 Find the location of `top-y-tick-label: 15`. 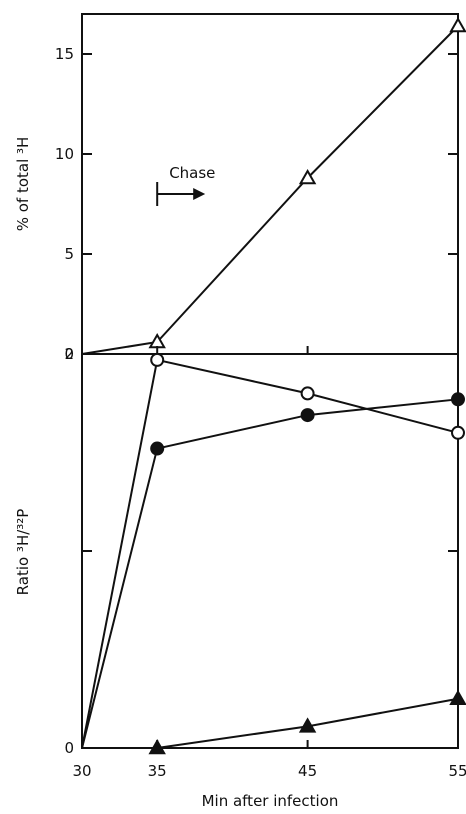

top-y-tick-label: 15 is located at coordinates (64, 54).